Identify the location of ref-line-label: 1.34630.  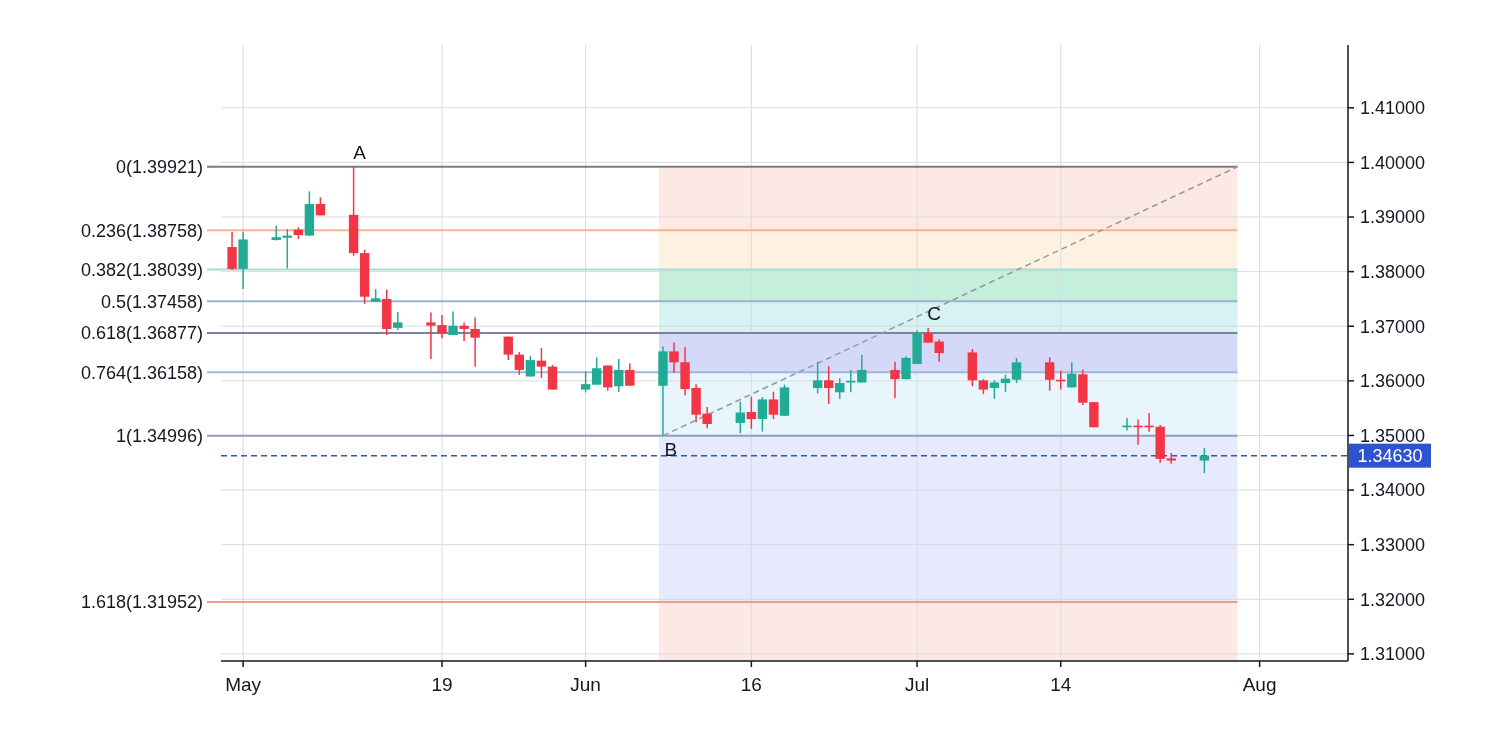
(1390, 455).